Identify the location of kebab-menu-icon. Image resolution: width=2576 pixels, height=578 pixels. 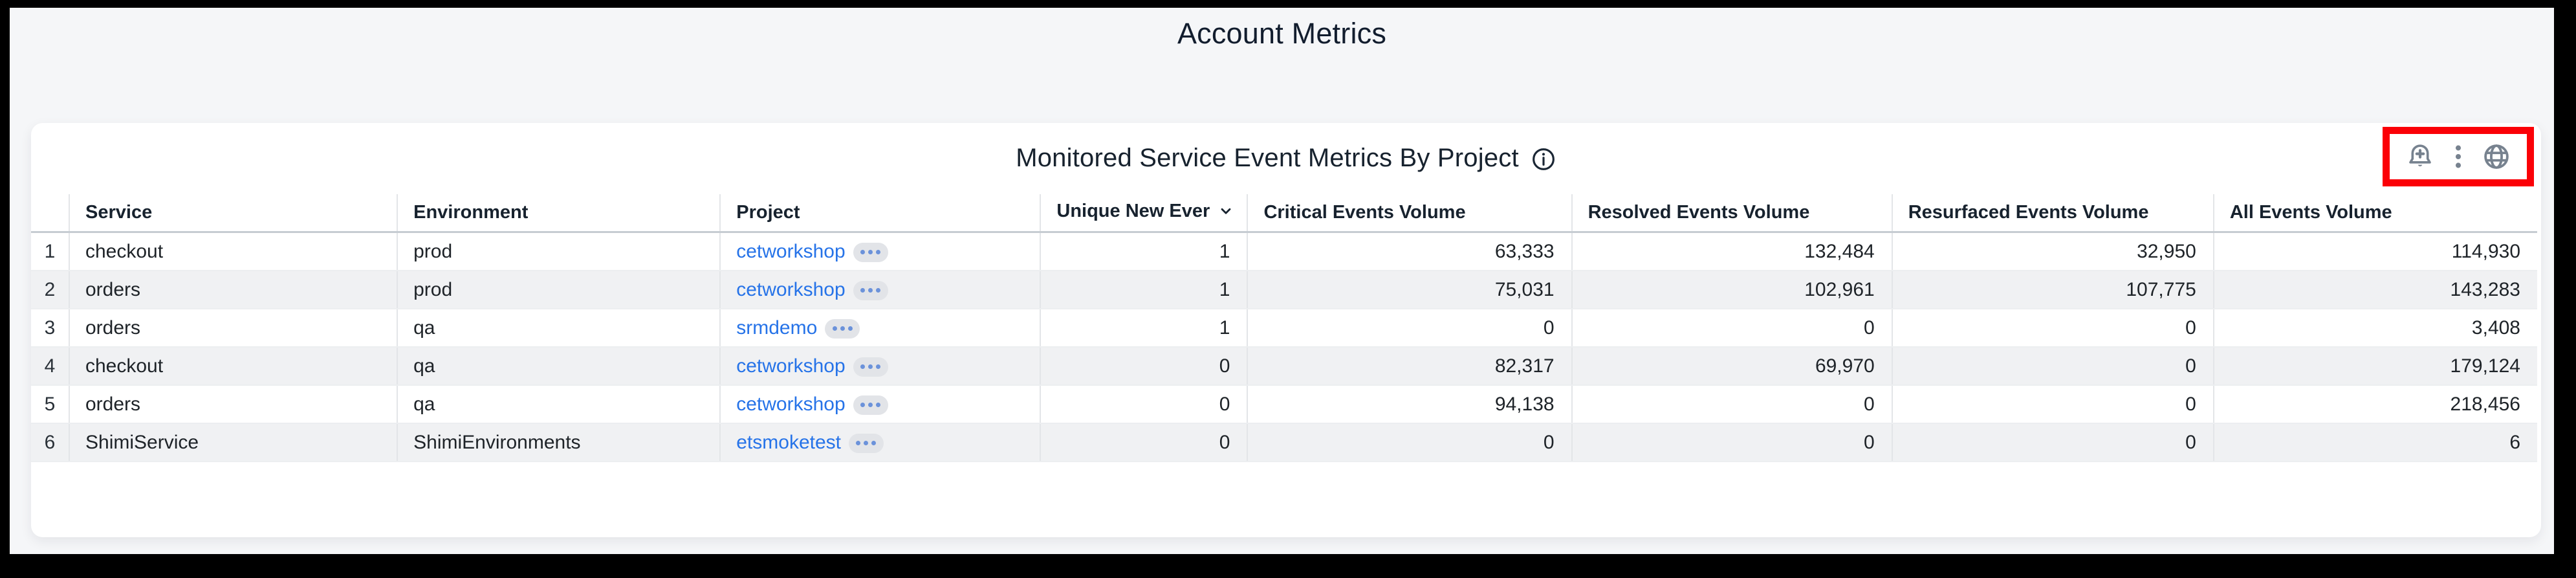
(2458, 157).